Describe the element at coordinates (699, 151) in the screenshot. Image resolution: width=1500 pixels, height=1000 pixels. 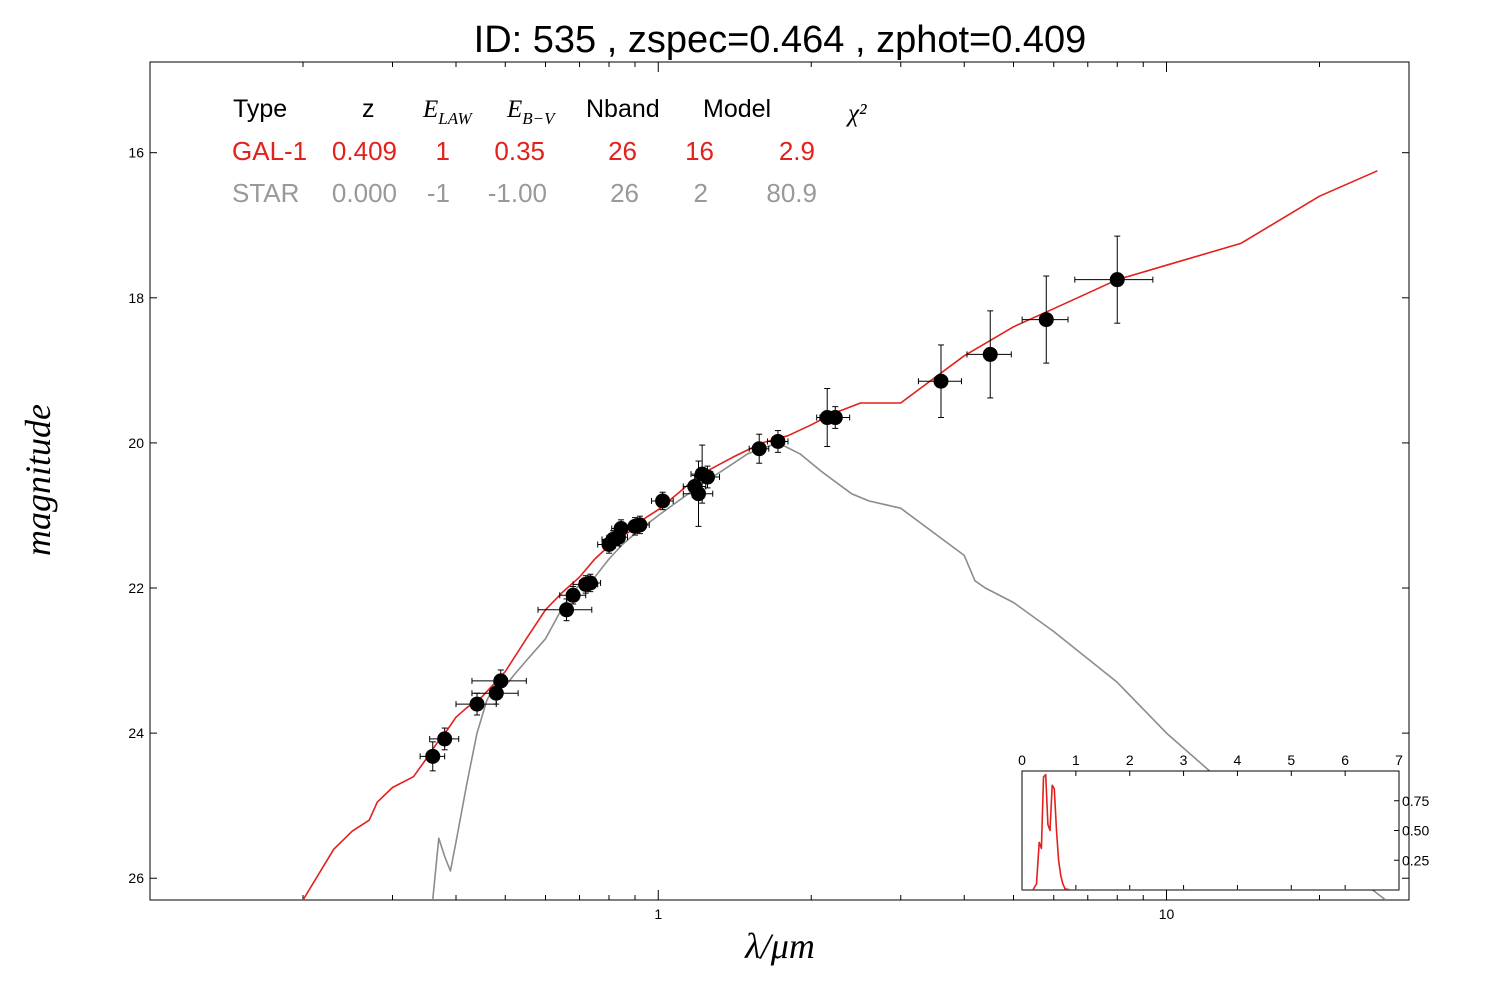
I see `legend-cell: 16` at that location.